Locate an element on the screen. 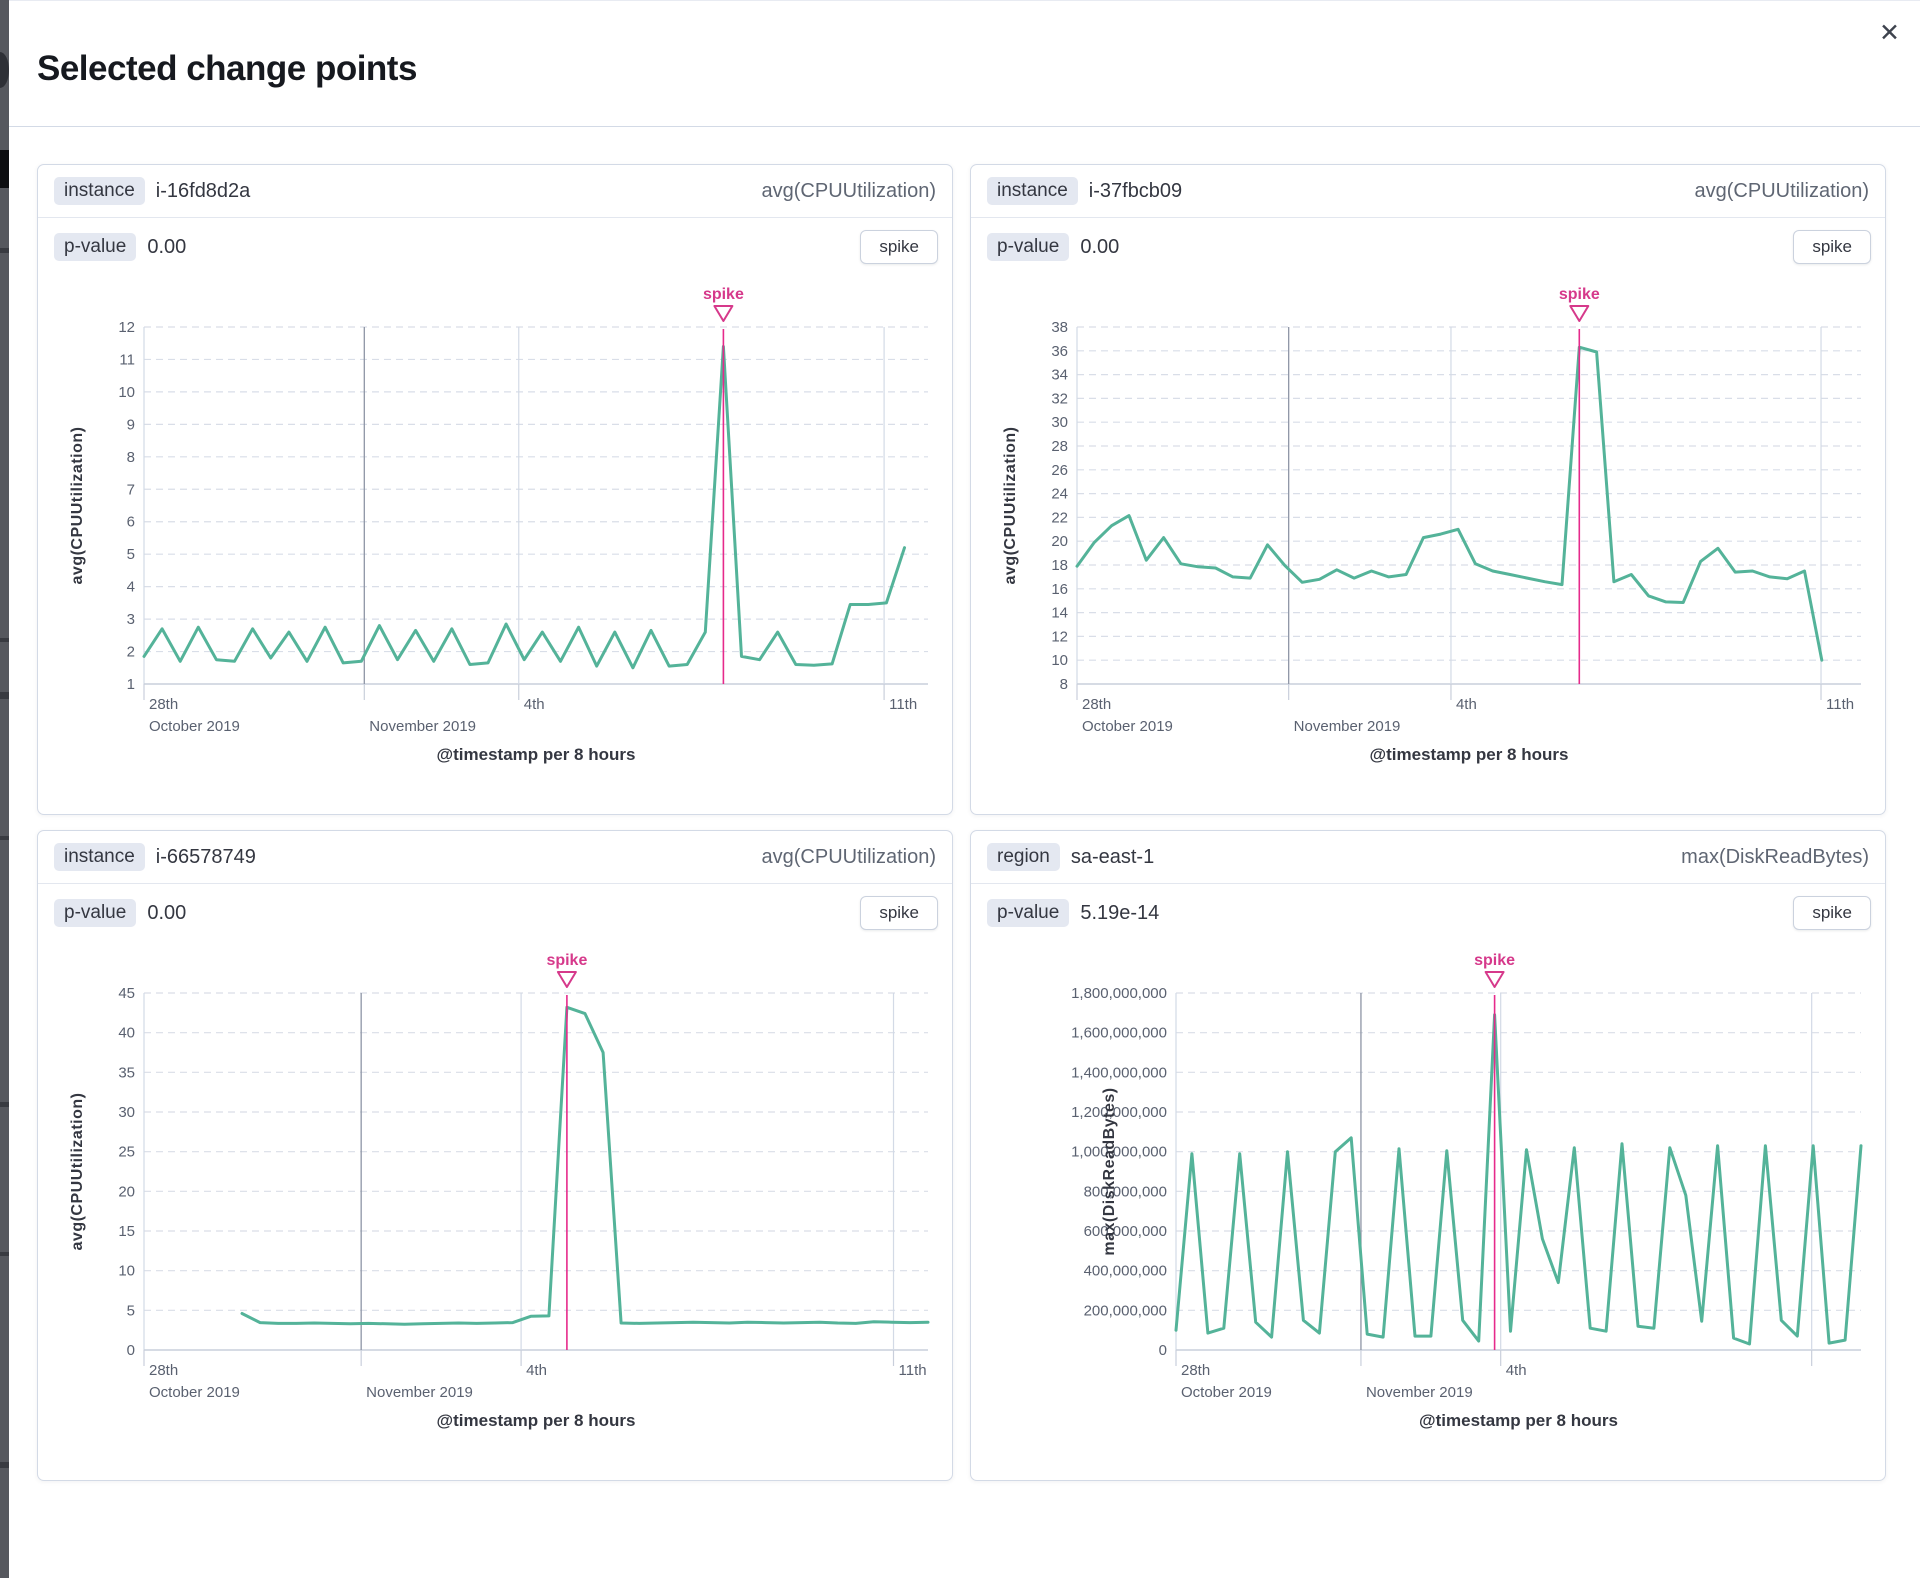 The width and height of the screenshot is (1920, 1578). field-name-badge: region is located at coordinates (1023, 857).